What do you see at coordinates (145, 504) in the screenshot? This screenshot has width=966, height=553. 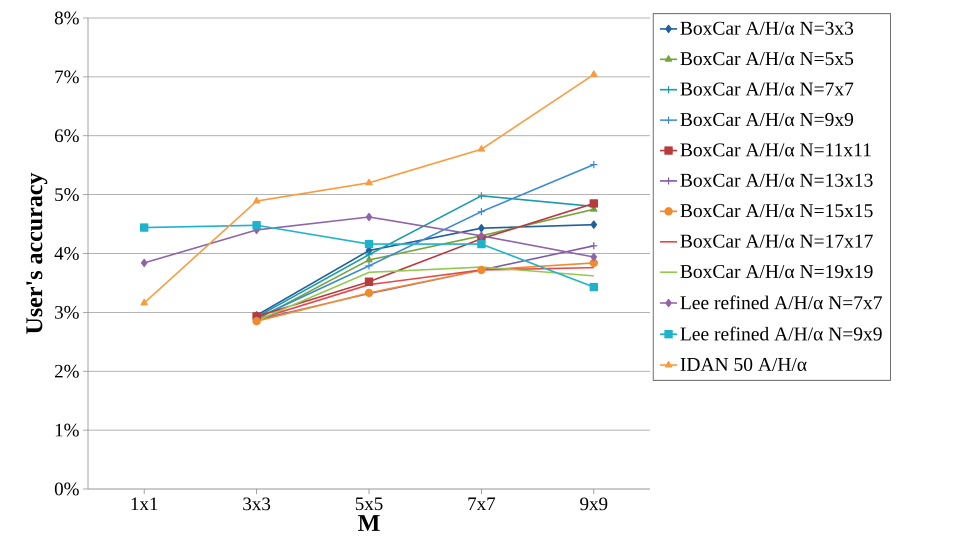 I see `x-tick-label: 1x1` at bounding box center [145, 504].